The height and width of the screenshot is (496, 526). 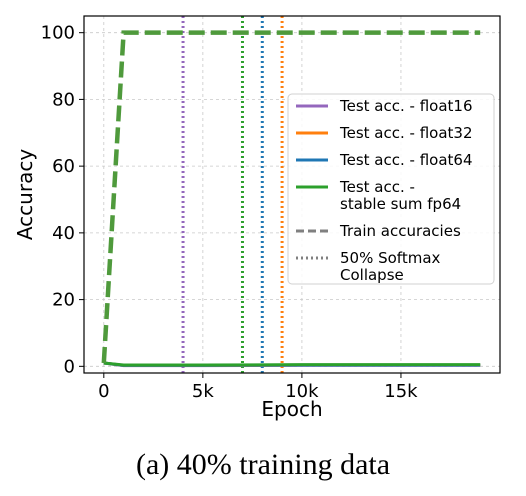 What do you see at coordinates (25, 194) in the screenshot?
I see `y-axis-title: Accuracy` at bounding box center [25, 194].